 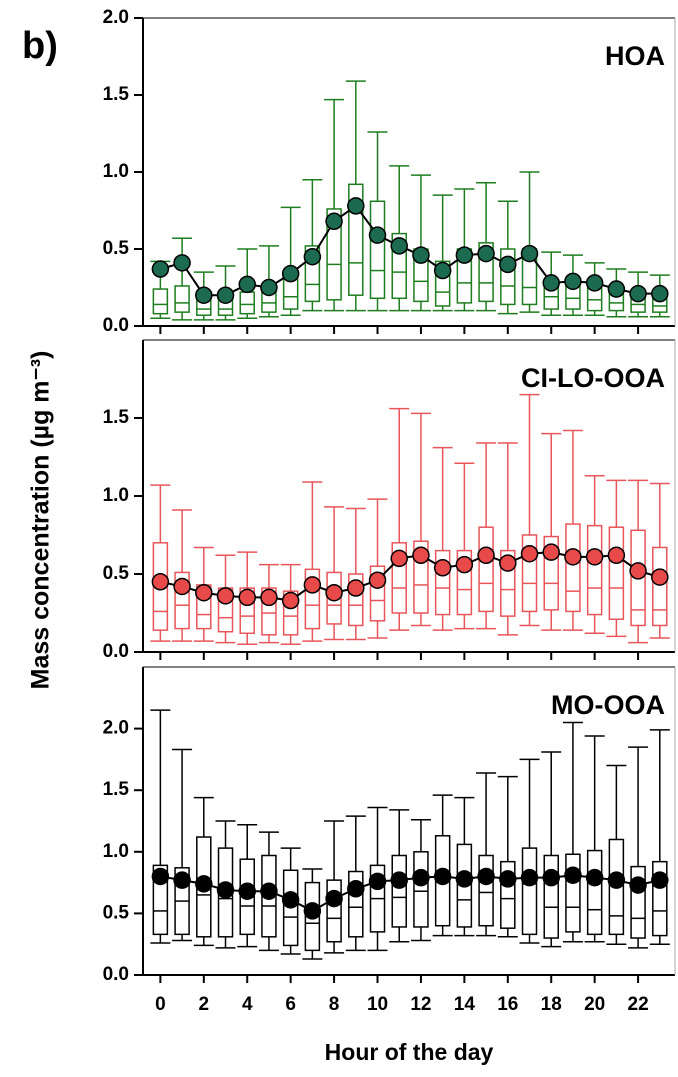 I want to click on panel-title: MO-OOA, so click(x=608, y=705).